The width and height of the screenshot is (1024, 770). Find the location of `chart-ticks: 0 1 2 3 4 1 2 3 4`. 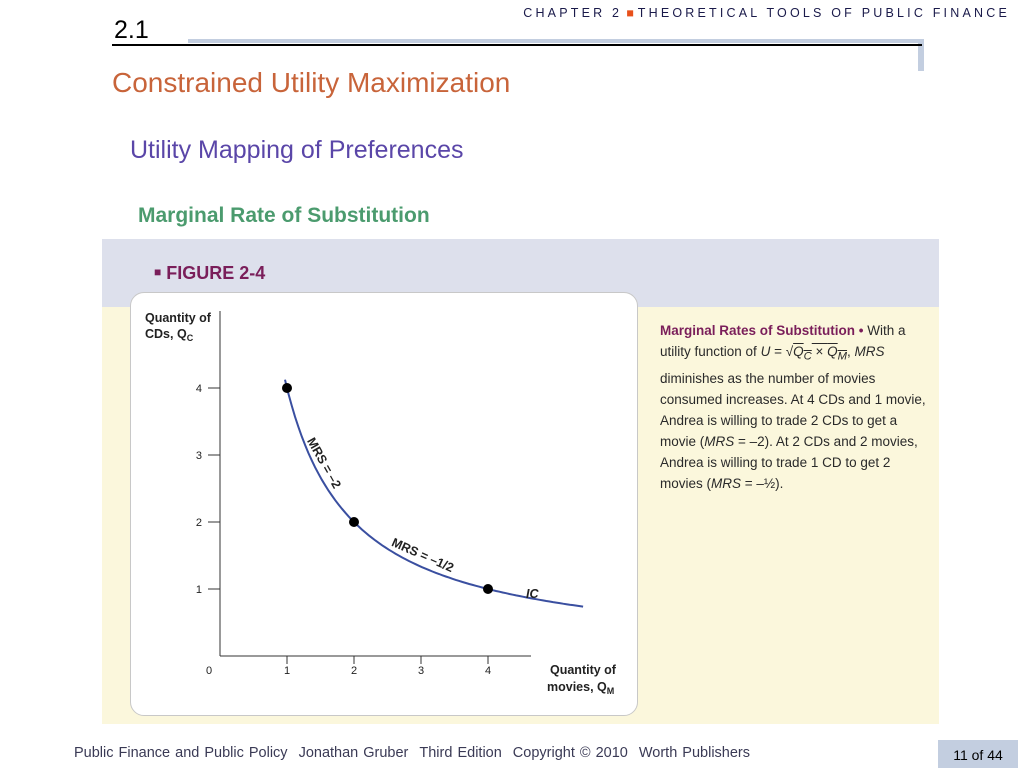

chart-ticks: 0 1 2 3 4 1 2 3 4 is located at coordinates (343, 530).